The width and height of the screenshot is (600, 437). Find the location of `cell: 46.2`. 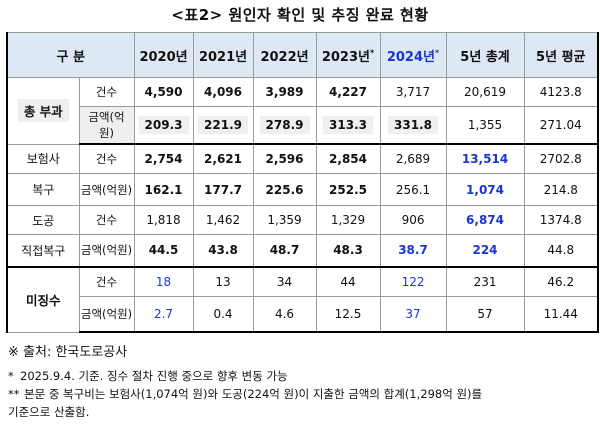

cell: 46.2 is located at coordinates (561, 281).